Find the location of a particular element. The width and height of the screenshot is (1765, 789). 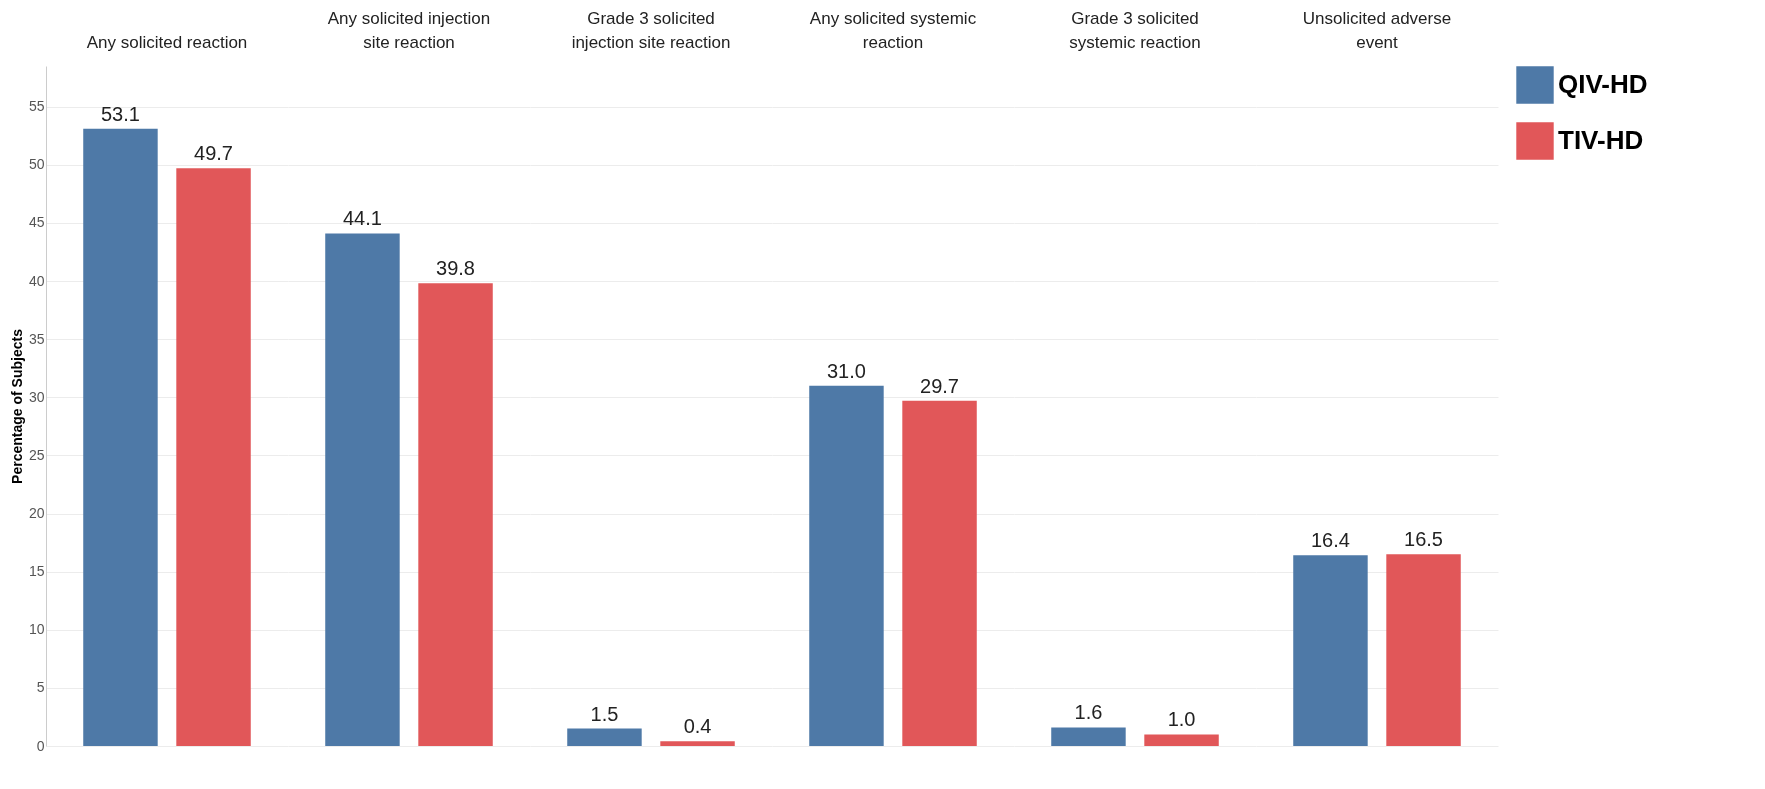

x-tick-label: Any solicited systemic reaction is located at coordinates (893, 30).